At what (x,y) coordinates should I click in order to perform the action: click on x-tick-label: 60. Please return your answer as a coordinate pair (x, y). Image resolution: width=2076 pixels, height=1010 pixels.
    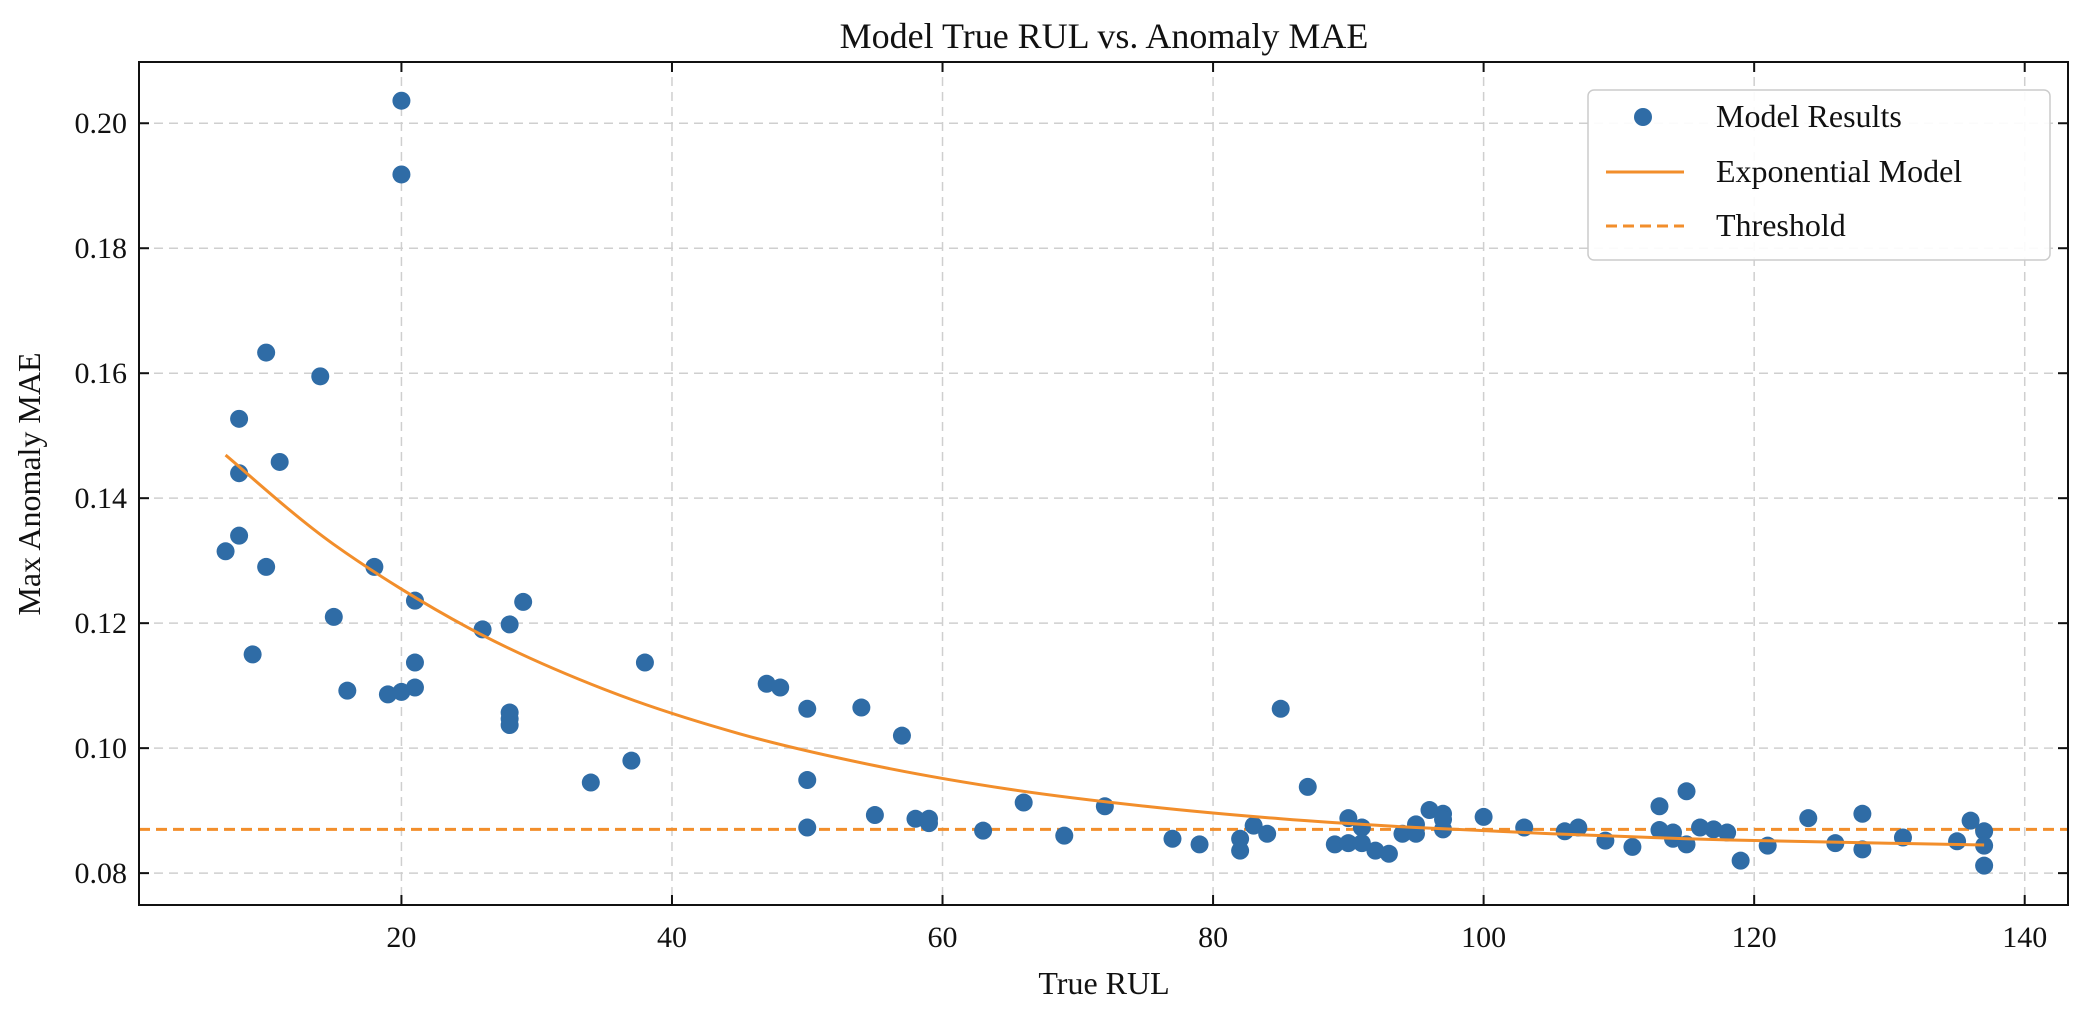
    Looking at the image, I should click on (943, 937).